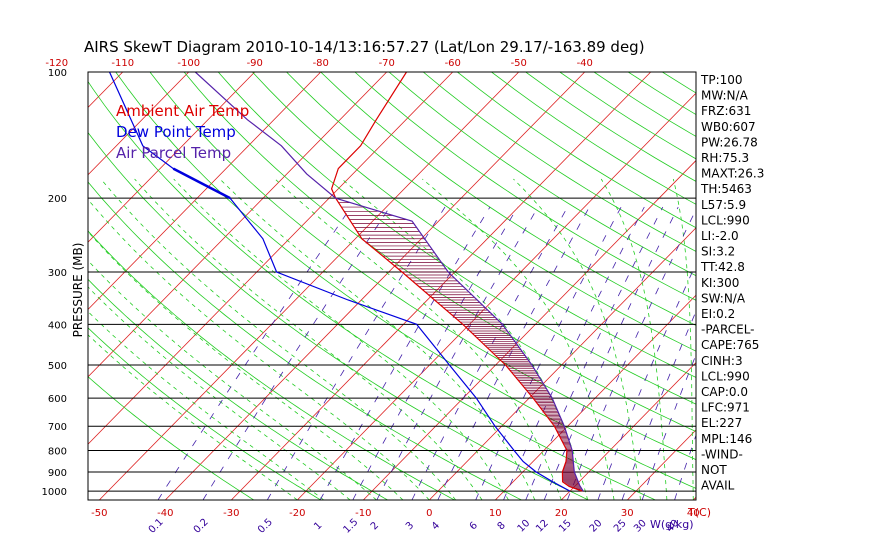 Image resolution: width=870 pixels, height=560 pixels. I want to click on mixing-ratio-label: 30, so click(640, 526).